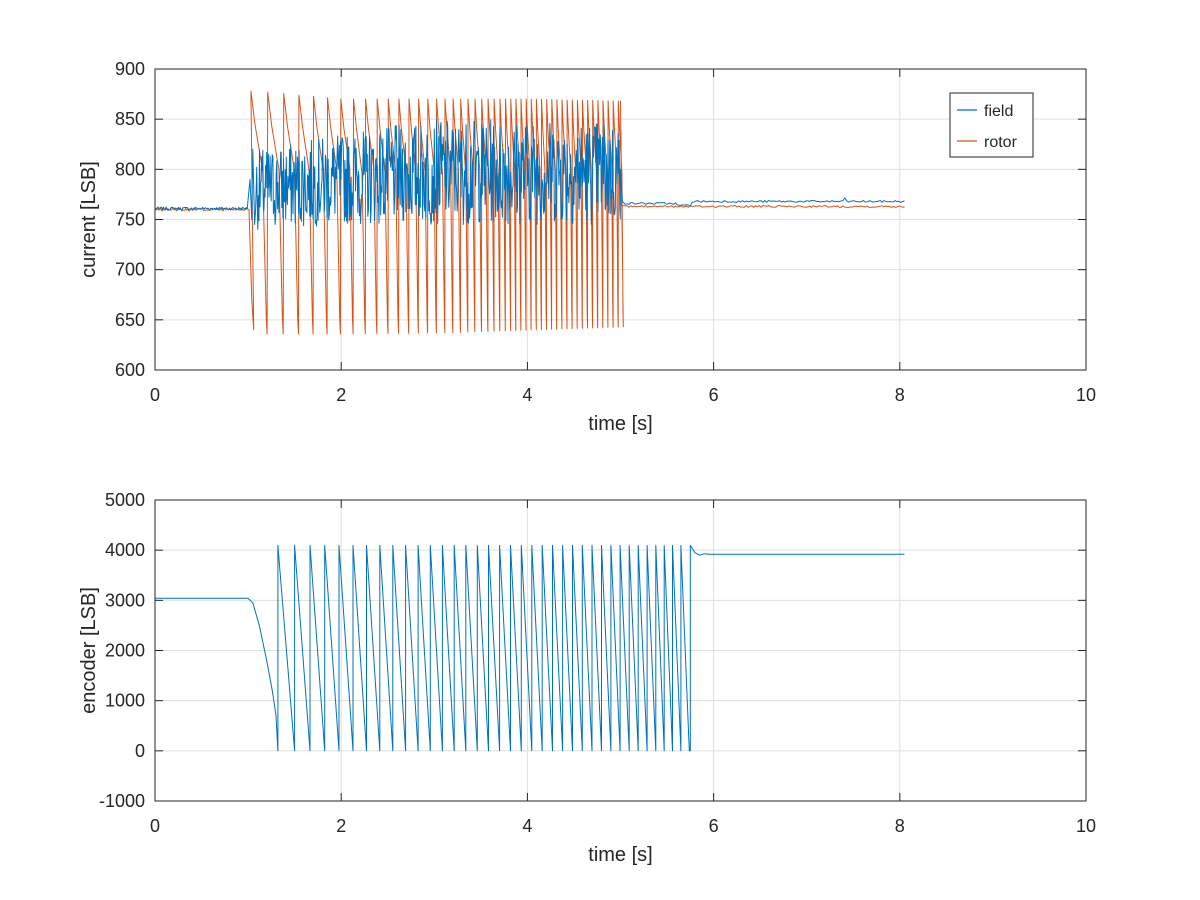 This screenshot has height=900, width=1200. Describe the element at coordinates (130, 69) in the screenshot. I see `y-tick-label: 900` at that location.